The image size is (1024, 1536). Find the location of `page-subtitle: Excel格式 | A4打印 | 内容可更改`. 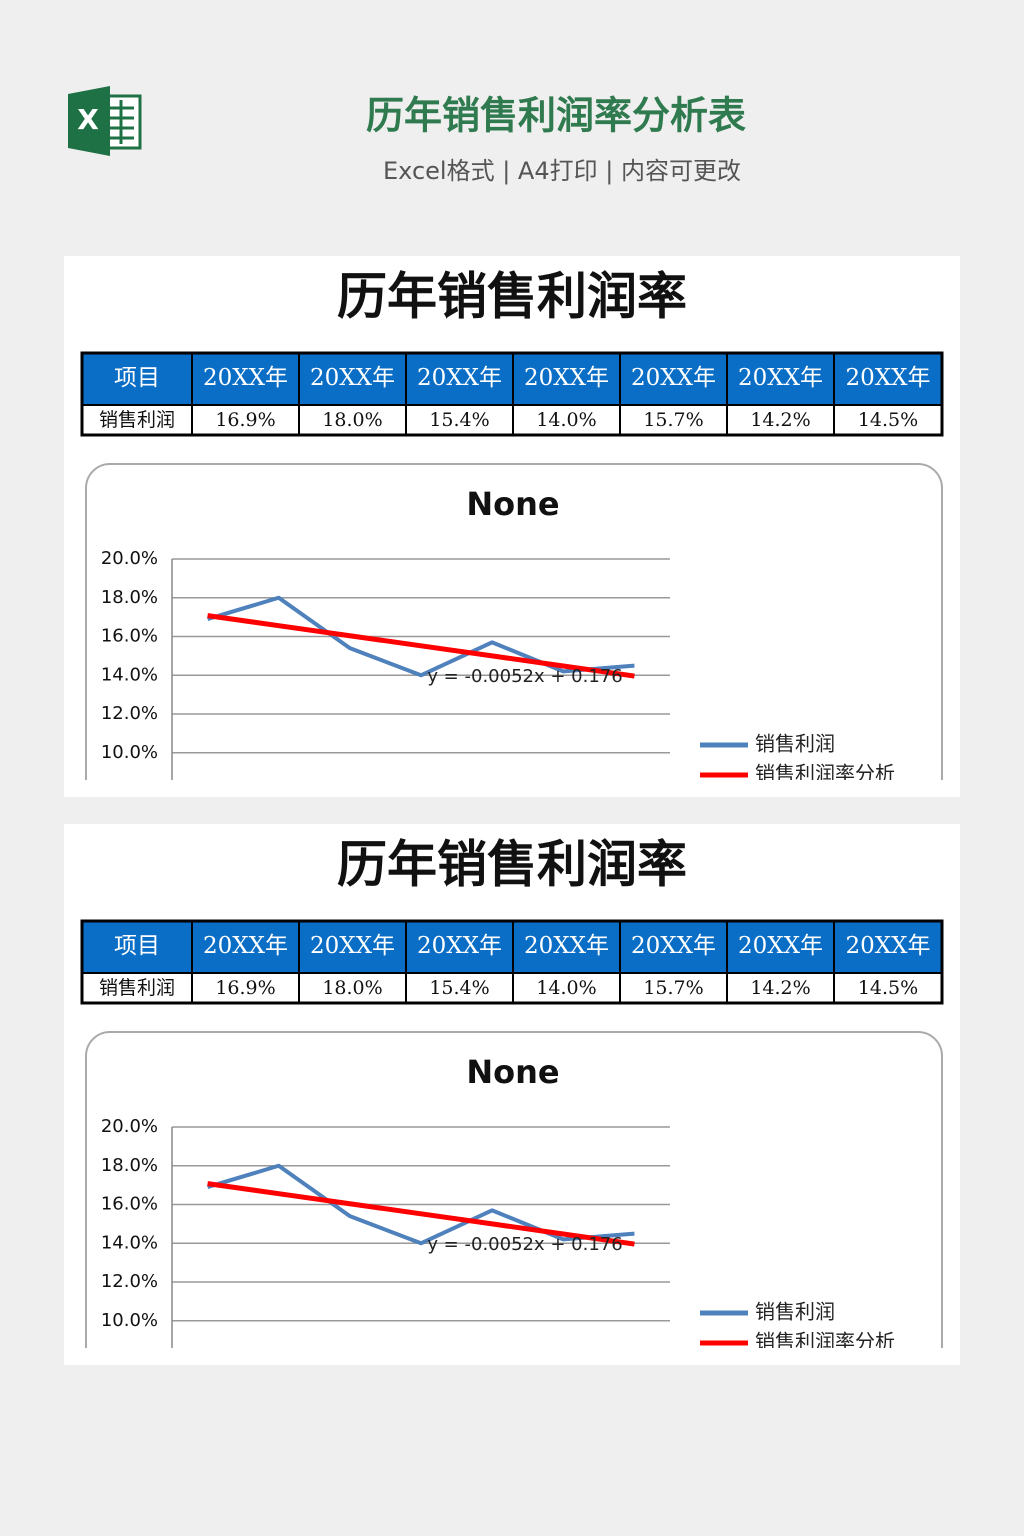

page-subtitle: Excel格式 | A4打印 | 内容可更改 is located at coordinates (562, 171).